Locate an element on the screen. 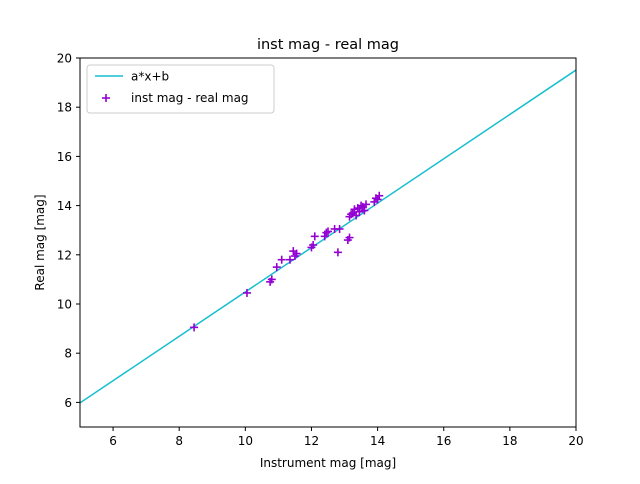 This screenshot has height=484, width=640. y-tick-label: 20 is located at coordinates (64, 59).